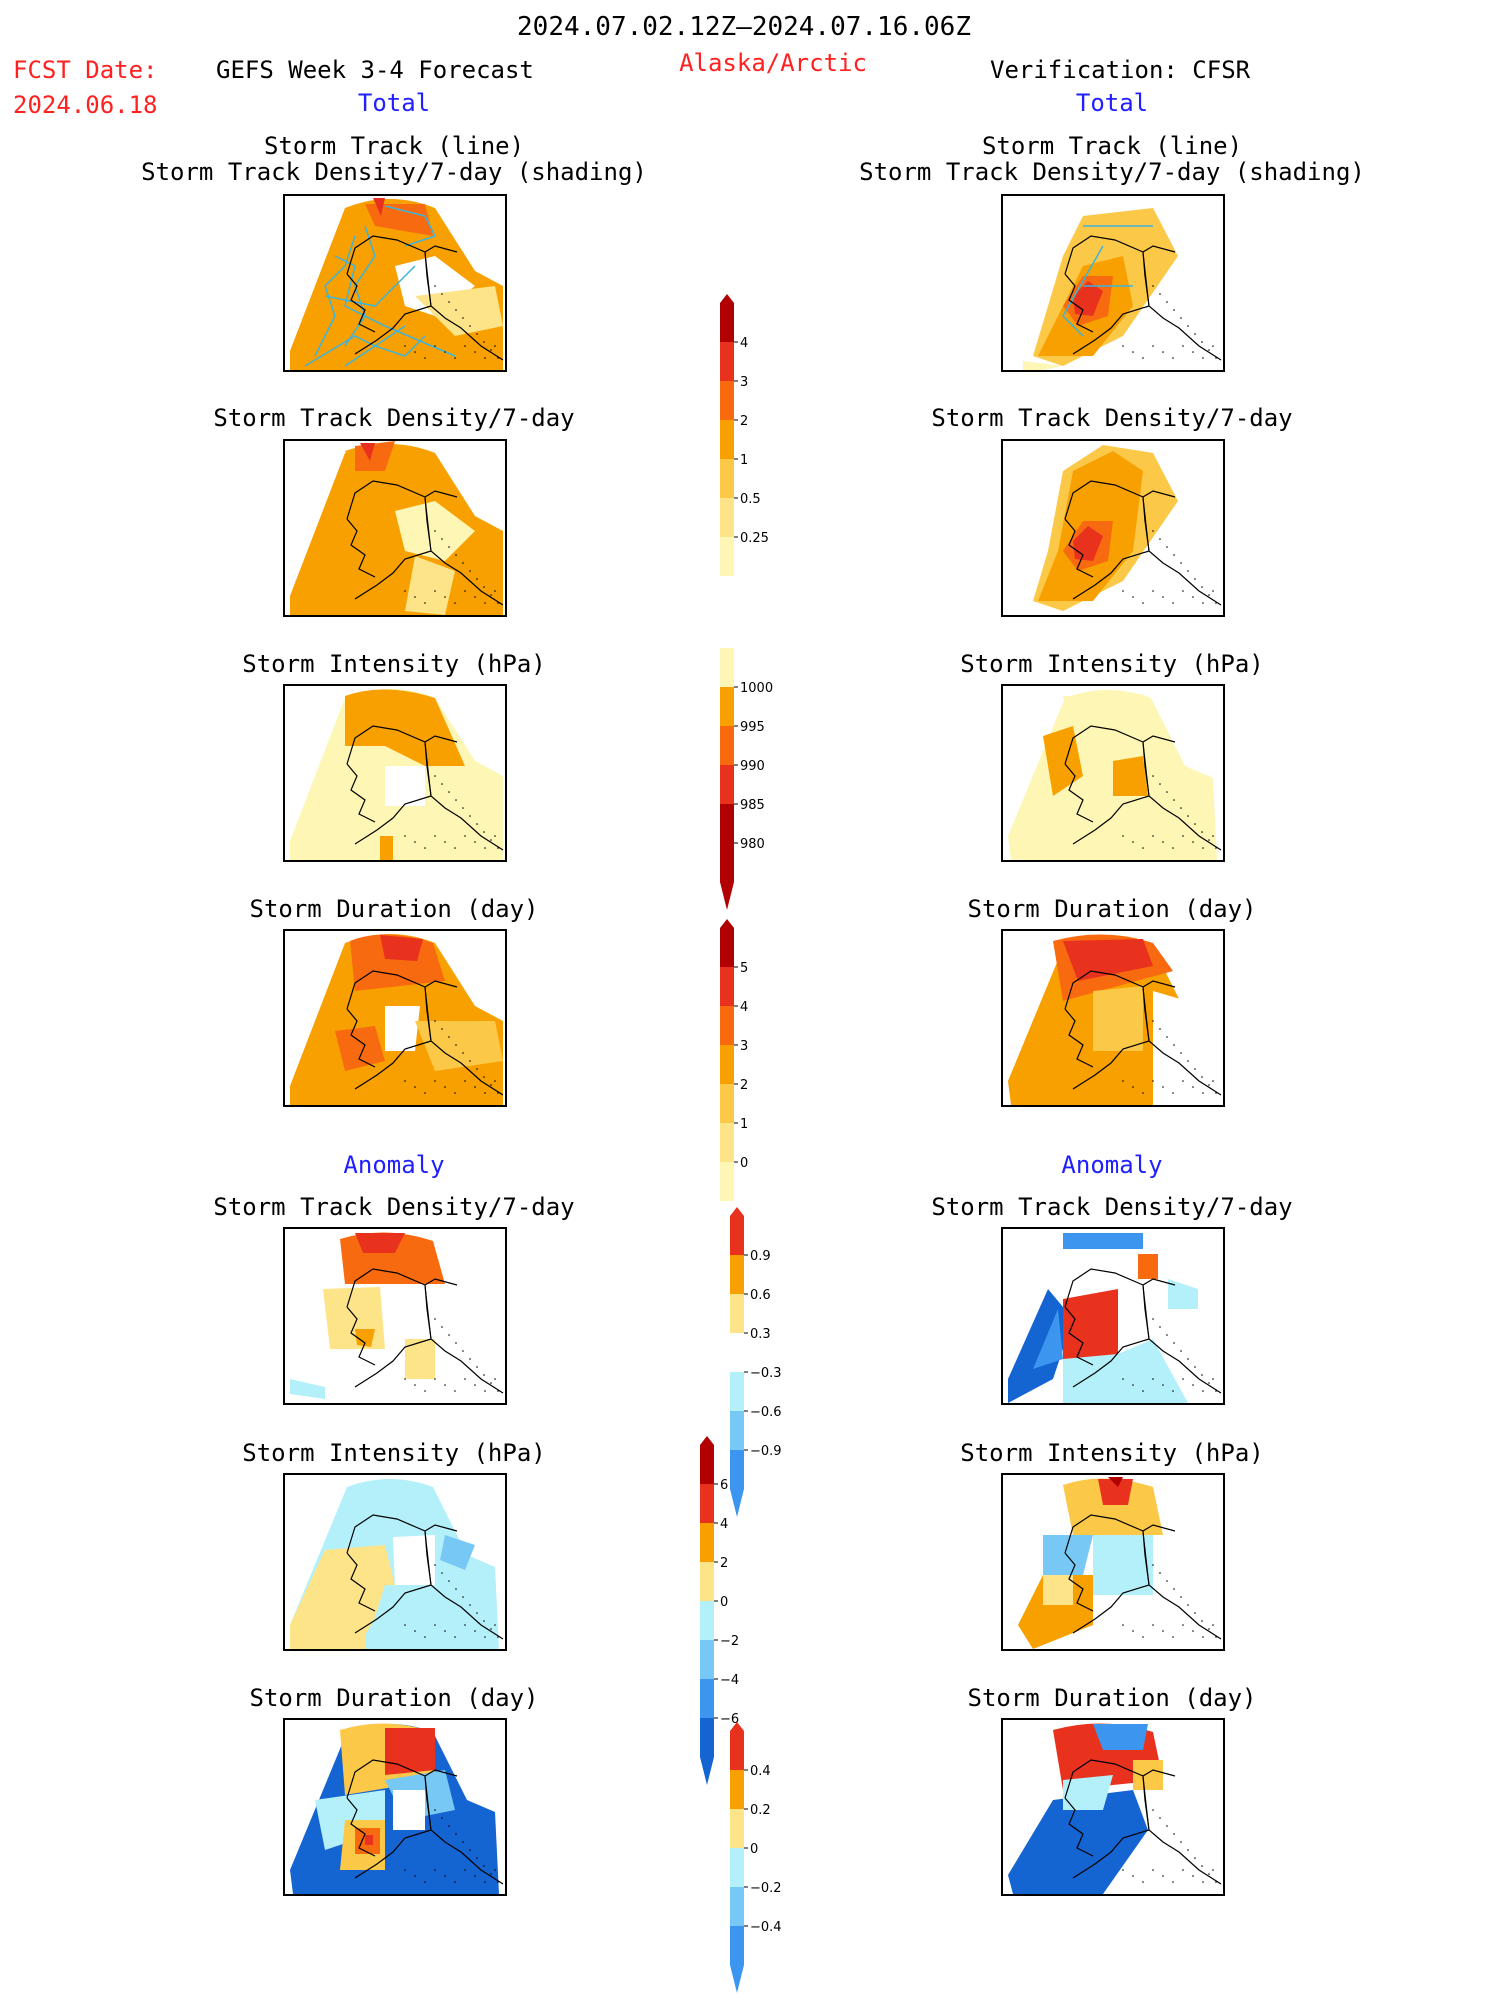 This screenshot has height=2011, width=1487. I want to click on map-forecast-anom-duration, so click(395, 1807).